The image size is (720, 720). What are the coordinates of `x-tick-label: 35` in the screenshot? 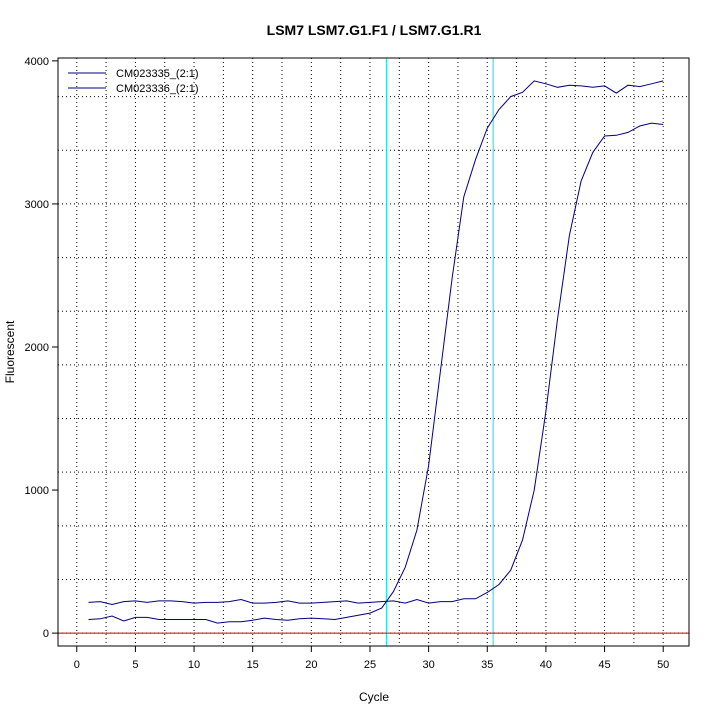 It's located at (487, 665).